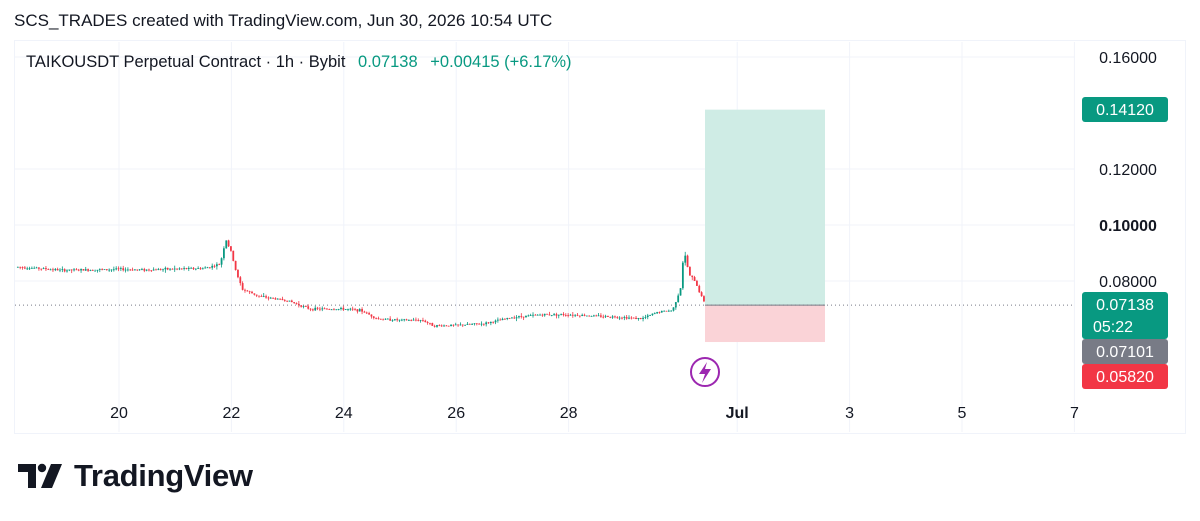 Image resolution: width=1200 pixels, height=521 pixels. Describe the element at coordinates (135, 476) in the screenshot. I see `tradingview-brand: TradingView` at that location.